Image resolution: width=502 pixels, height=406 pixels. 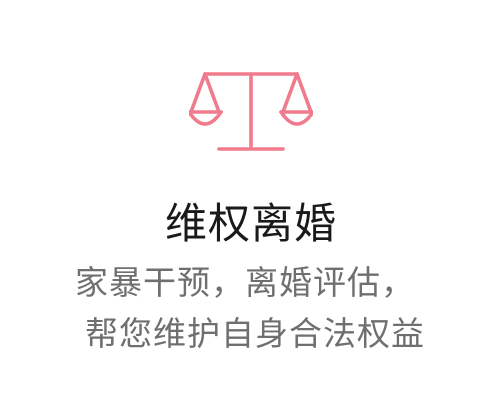 What do you see at coordinates (255, 333) in the screenshot?
I see `service-description-line-2: 帮您维护自身合法权益` at bounding box center [255, 333].